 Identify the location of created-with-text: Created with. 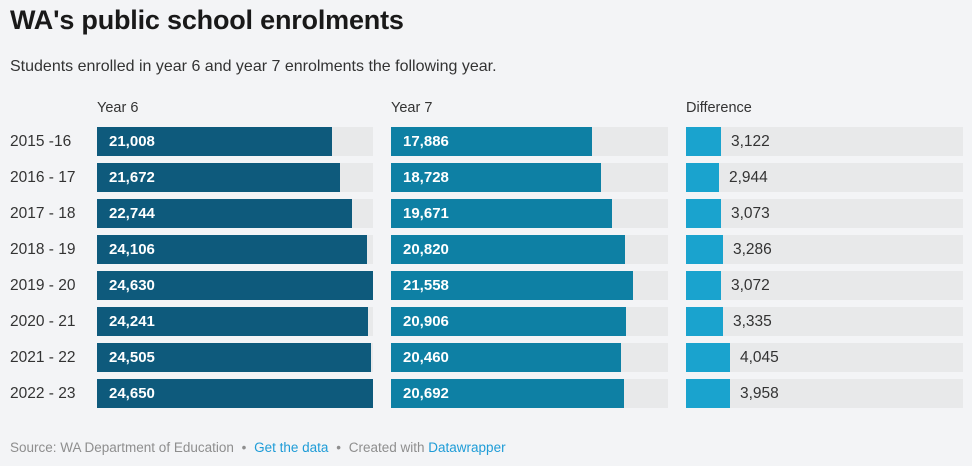
(386, 447).